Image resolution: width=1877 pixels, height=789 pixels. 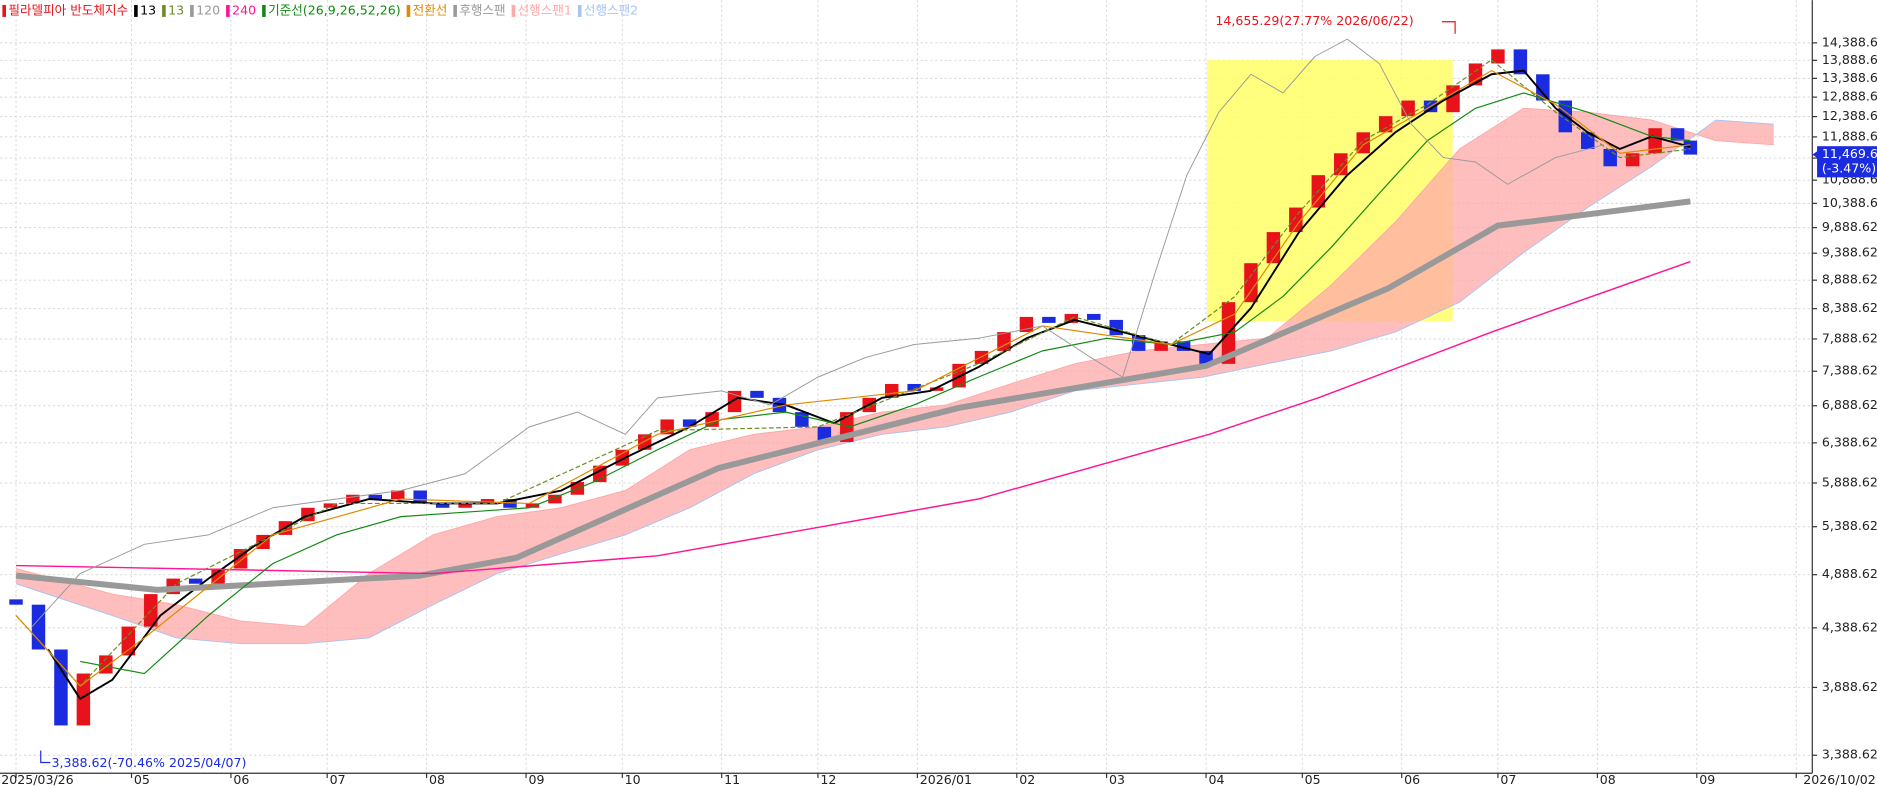 What do you see at coordinates (1608, 779) in the screenshot?
I see `x-tick-label: 08` at bounding box center [1608, 779].